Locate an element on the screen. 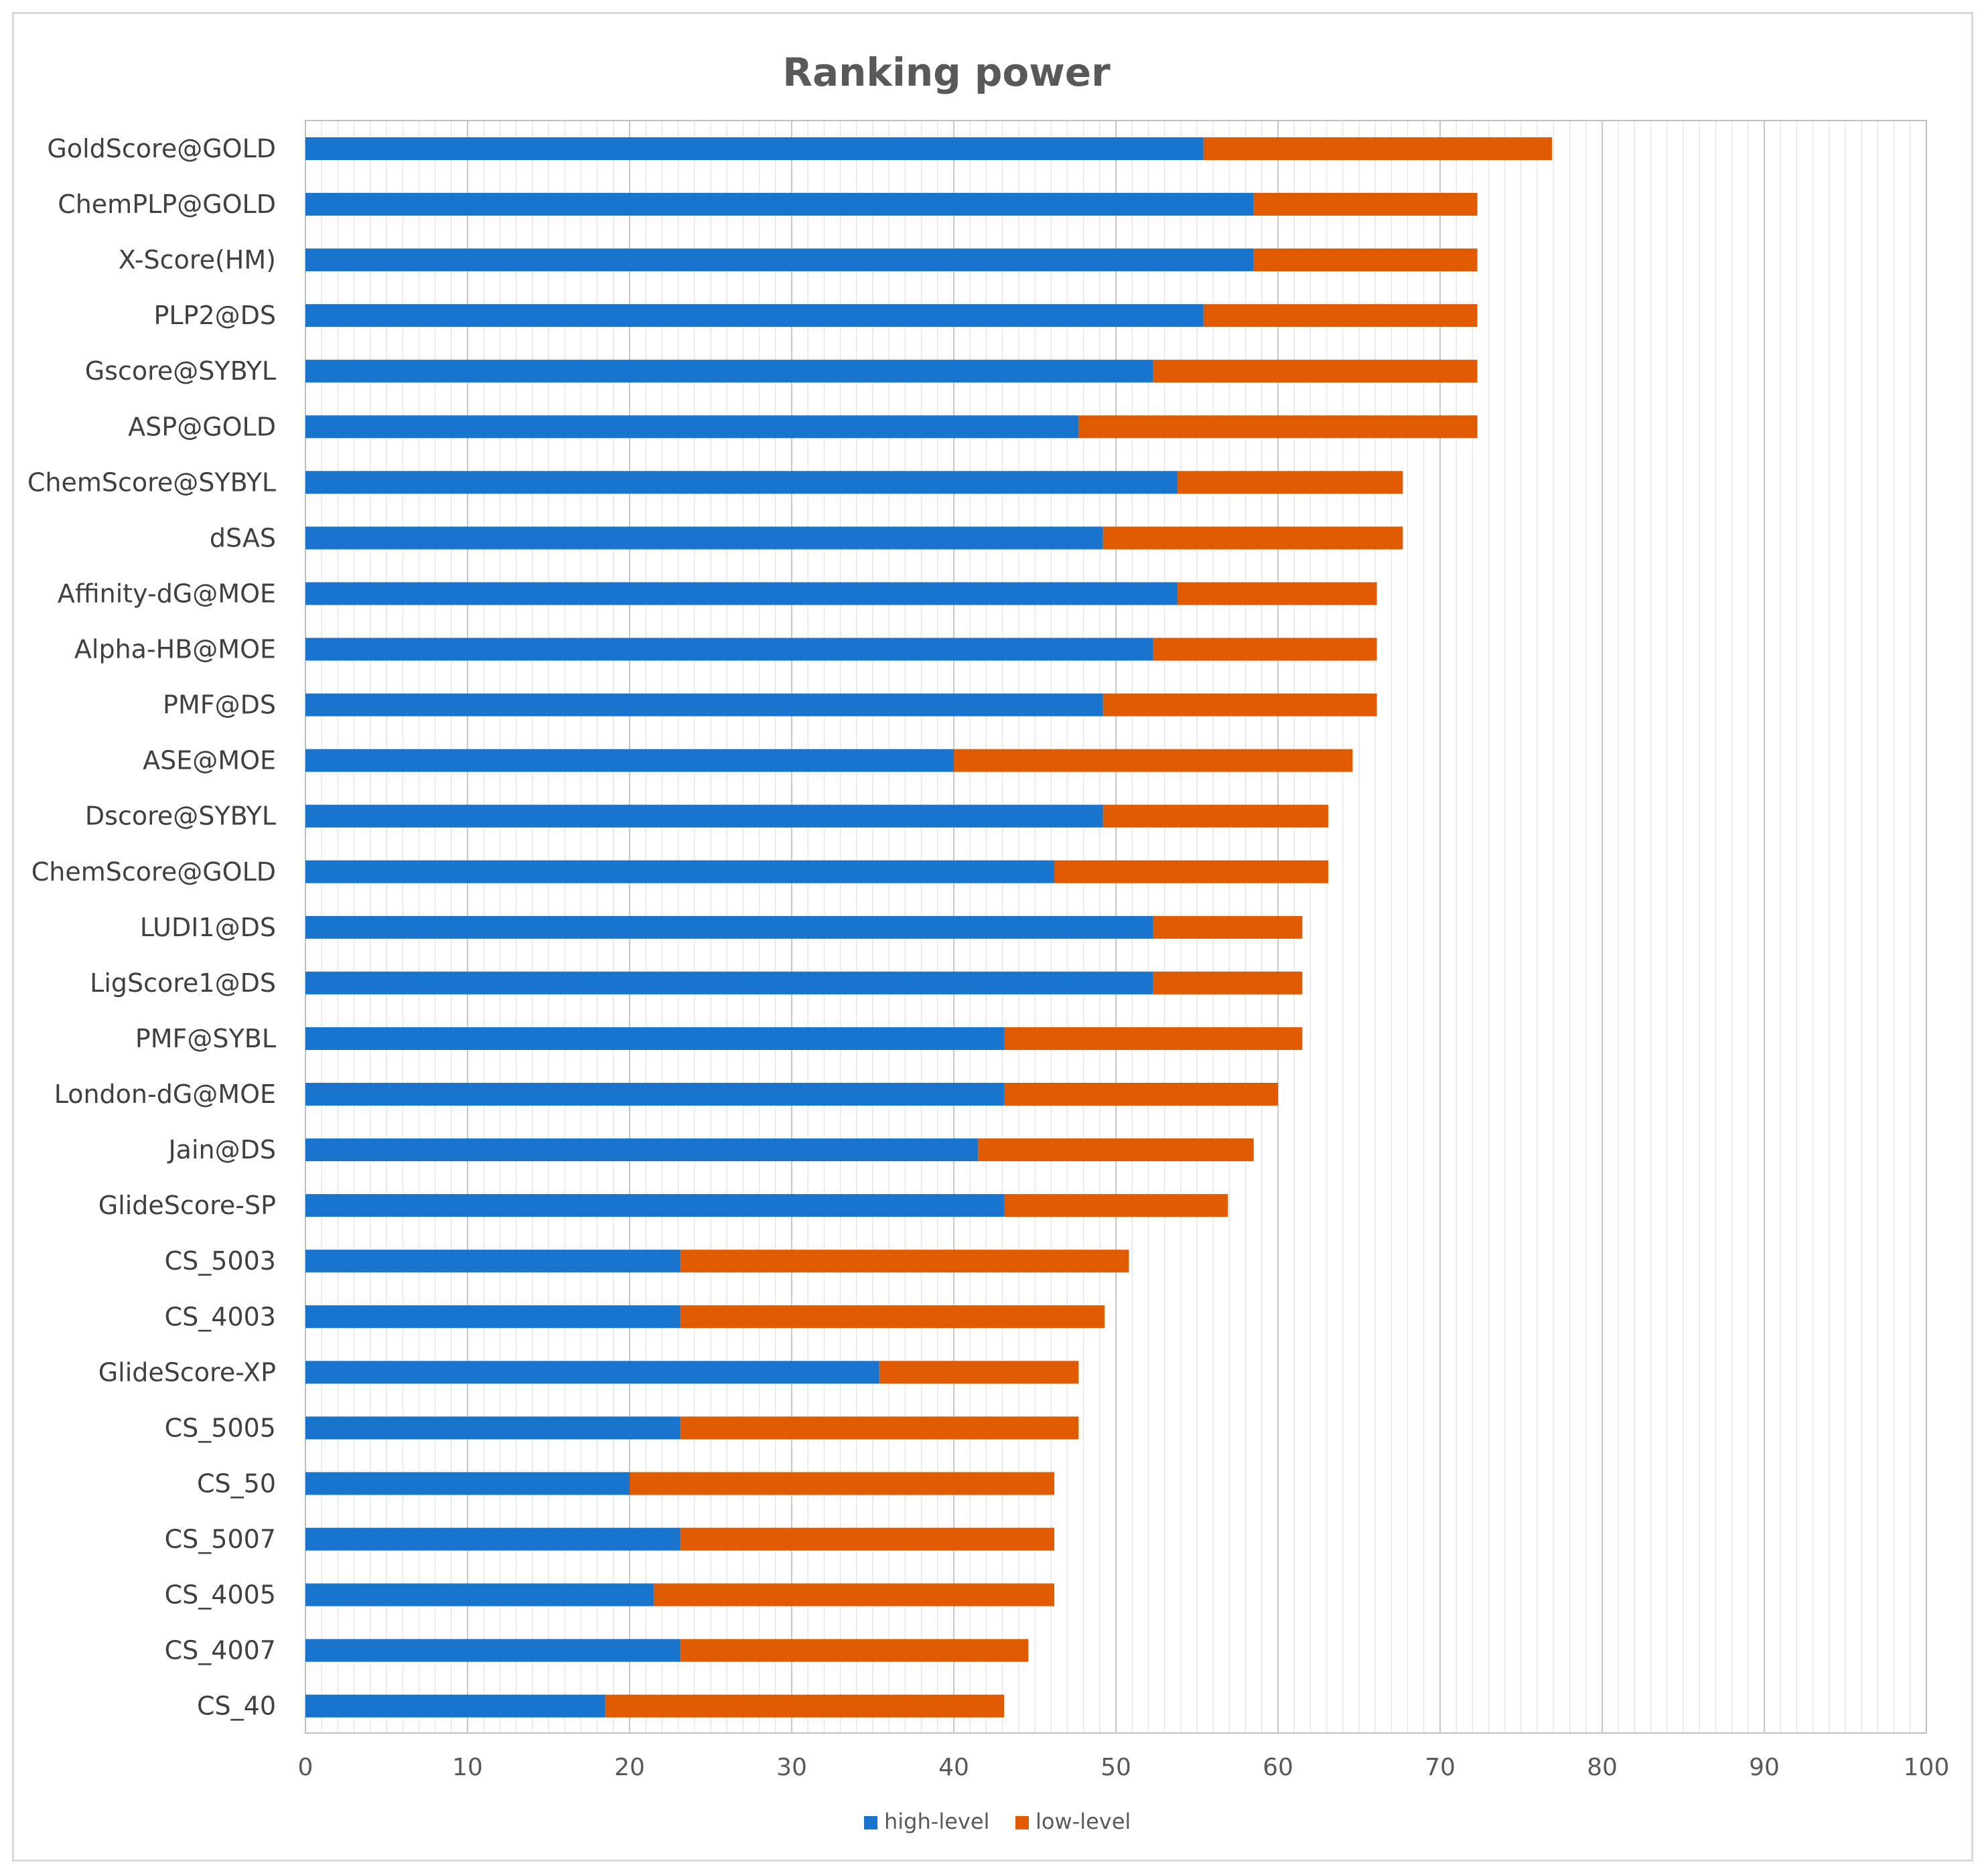 The width and height of the screenshot is (1988, 1875). category-label: ASP@GOLD is located at coordinates (202, 426).